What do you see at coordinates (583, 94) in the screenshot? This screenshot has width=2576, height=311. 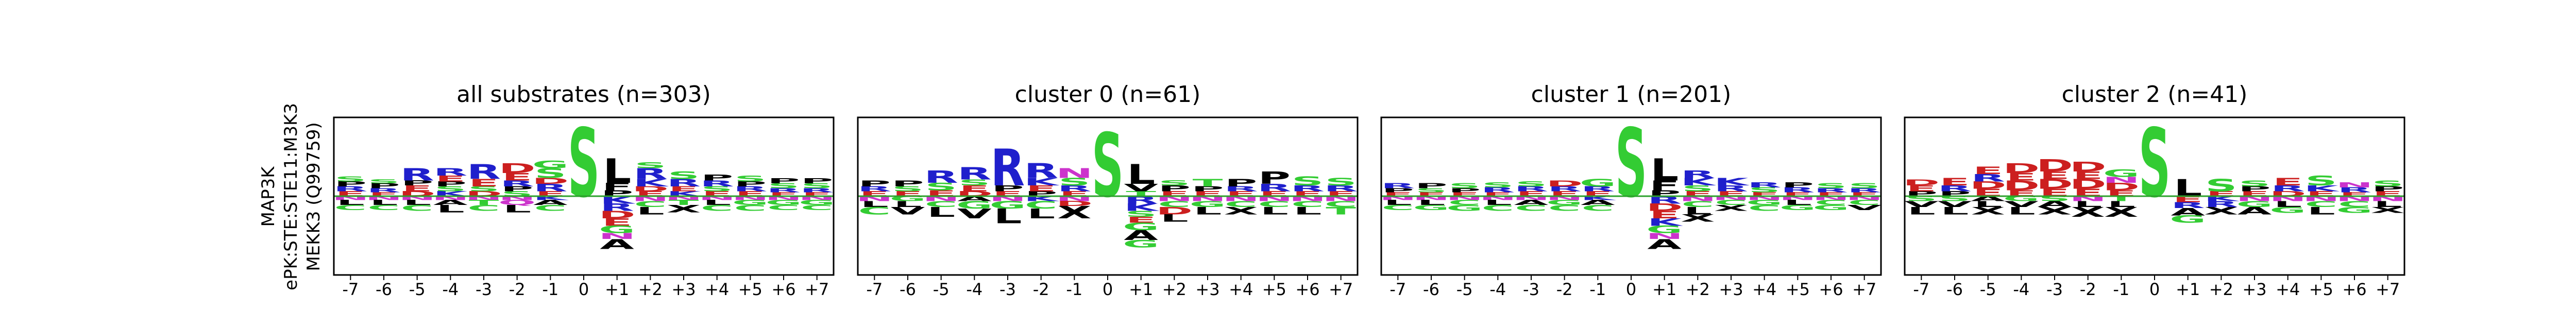 I see `panel-title: all substrates (n=303)` at bounding box center [583, 94].